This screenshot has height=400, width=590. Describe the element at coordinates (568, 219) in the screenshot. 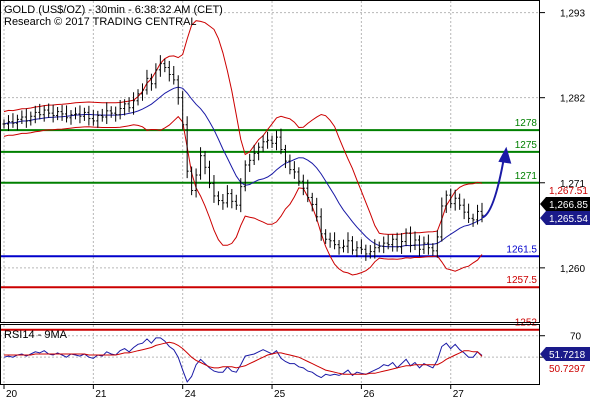

I see `price-tag-moving_average: 1,265.54` at that location.